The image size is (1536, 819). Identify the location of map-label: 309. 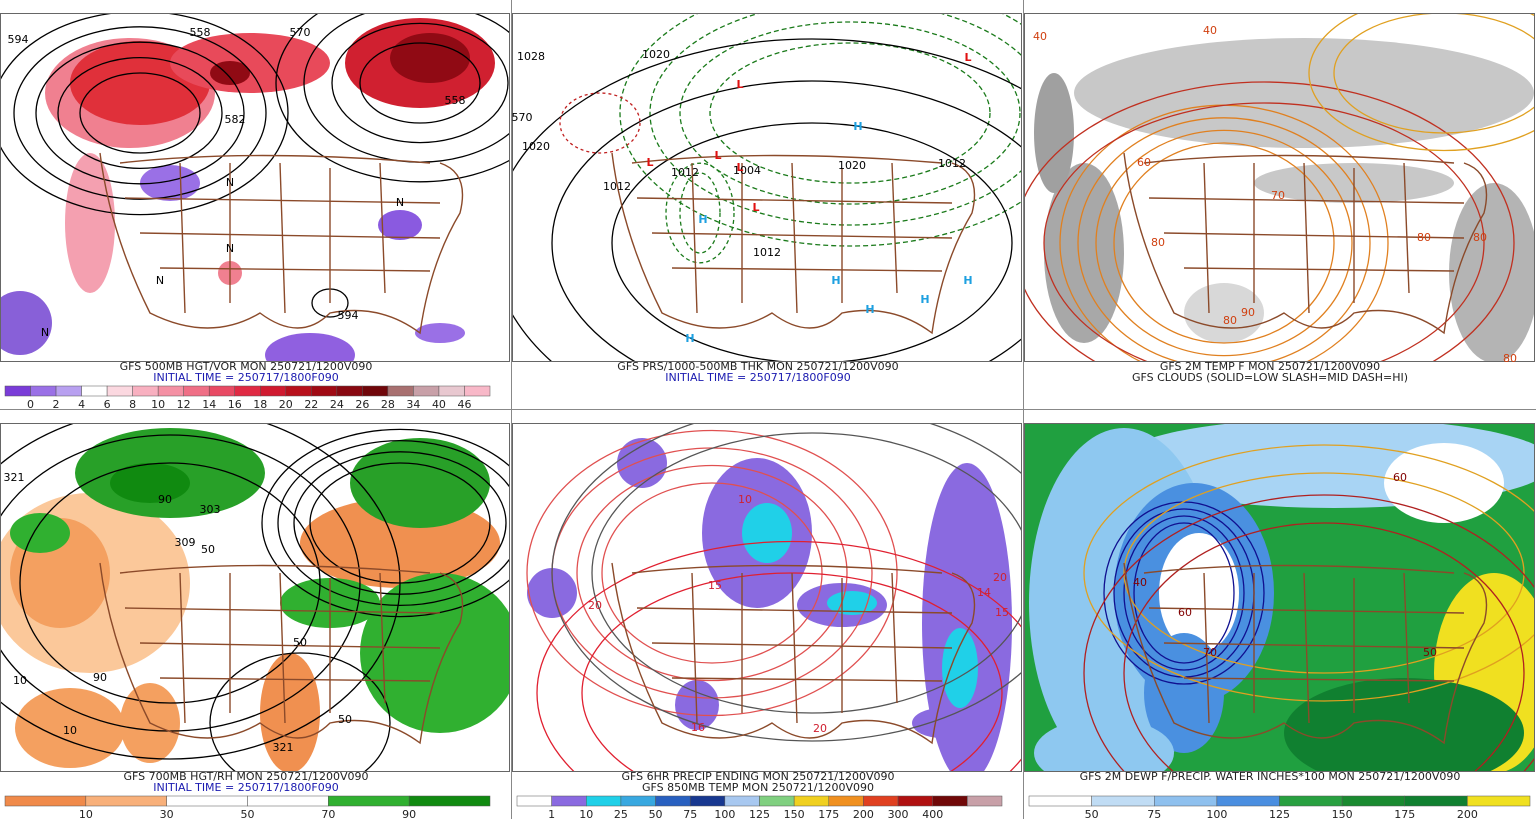
(185, 542).